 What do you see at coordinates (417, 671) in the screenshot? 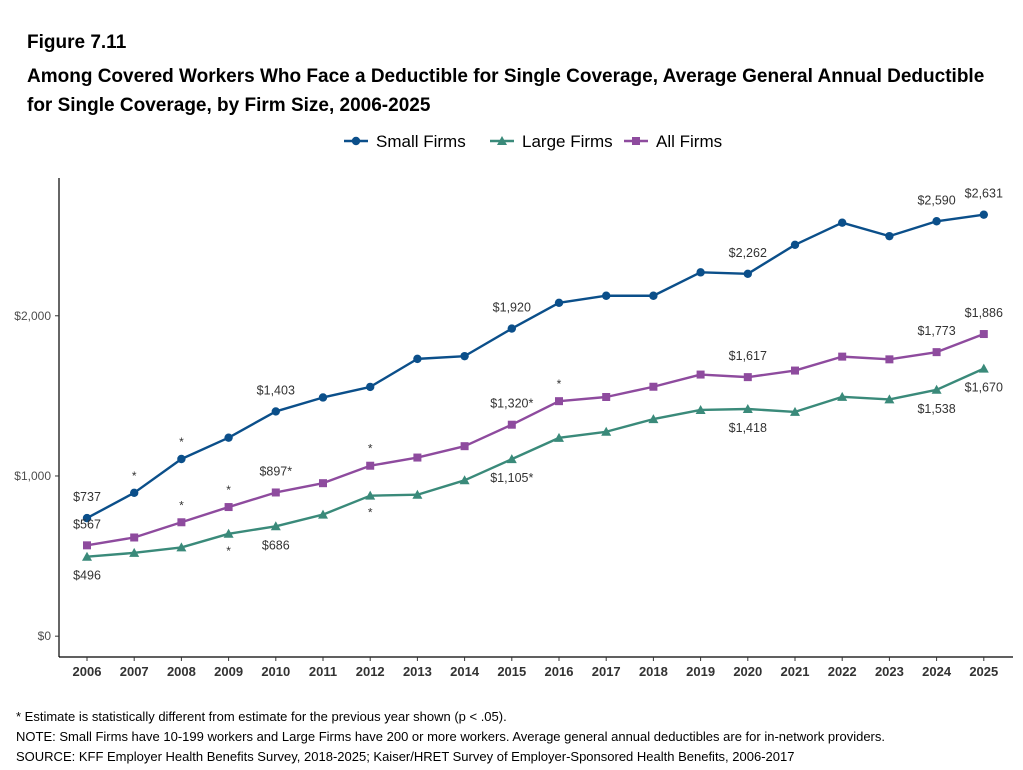
I see `x-tick-label: 2013` at bounding box center [417, 671].